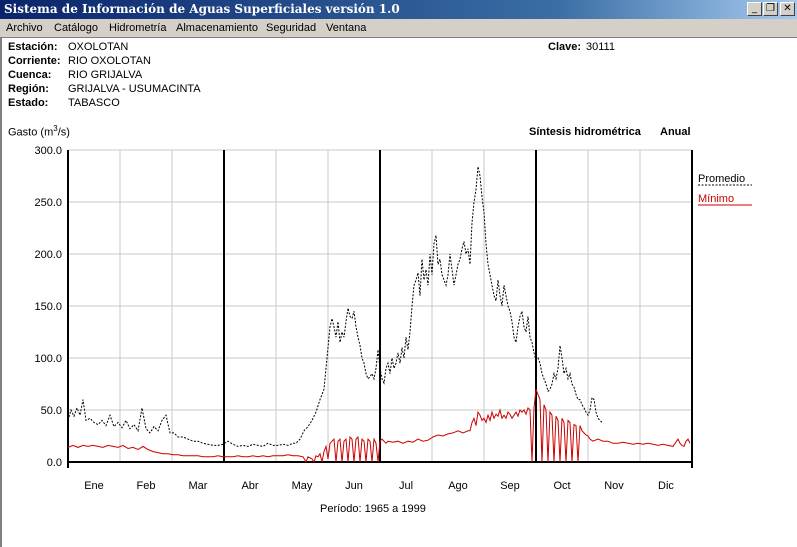 This screenshot has height=547, width=797. What do you see at coordinates (716, 199) in the screenshot?
I see `legend-minimo-label: Mínimo` at bounding box center [716, 199].